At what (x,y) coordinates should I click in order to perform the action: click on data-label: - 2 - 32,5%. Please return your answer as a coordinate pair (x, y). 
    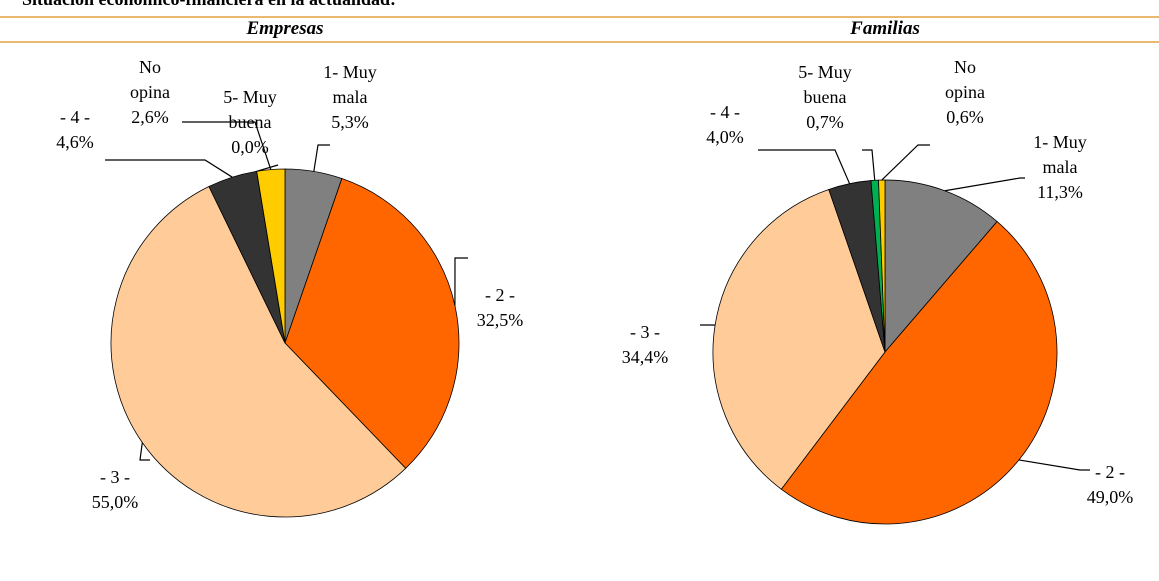
    Looking at the image, I should click on (500, 308).